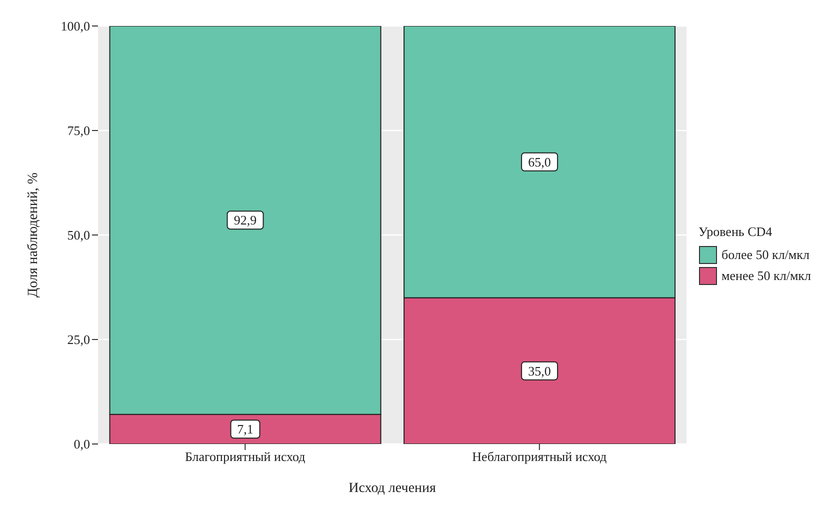 This screenshot has height=512, width=829. I want to click on x-tick-label: Благоприятный исход, so click(245, 456).